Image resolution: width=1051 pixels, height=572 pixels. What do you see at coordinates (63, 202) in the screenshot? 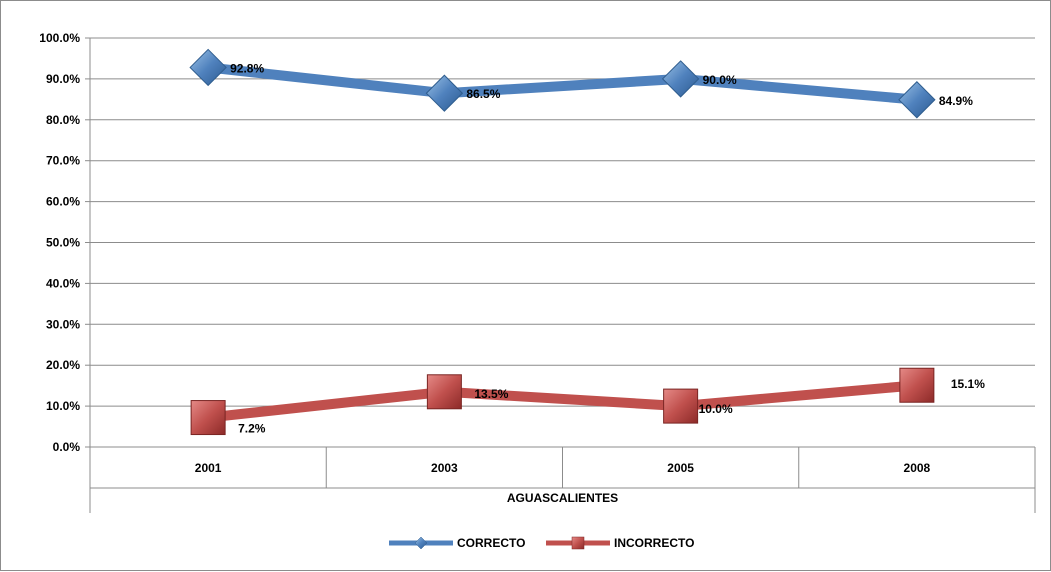
I see `y-tick-label: 60.0%` at bounding box center [63, 202].